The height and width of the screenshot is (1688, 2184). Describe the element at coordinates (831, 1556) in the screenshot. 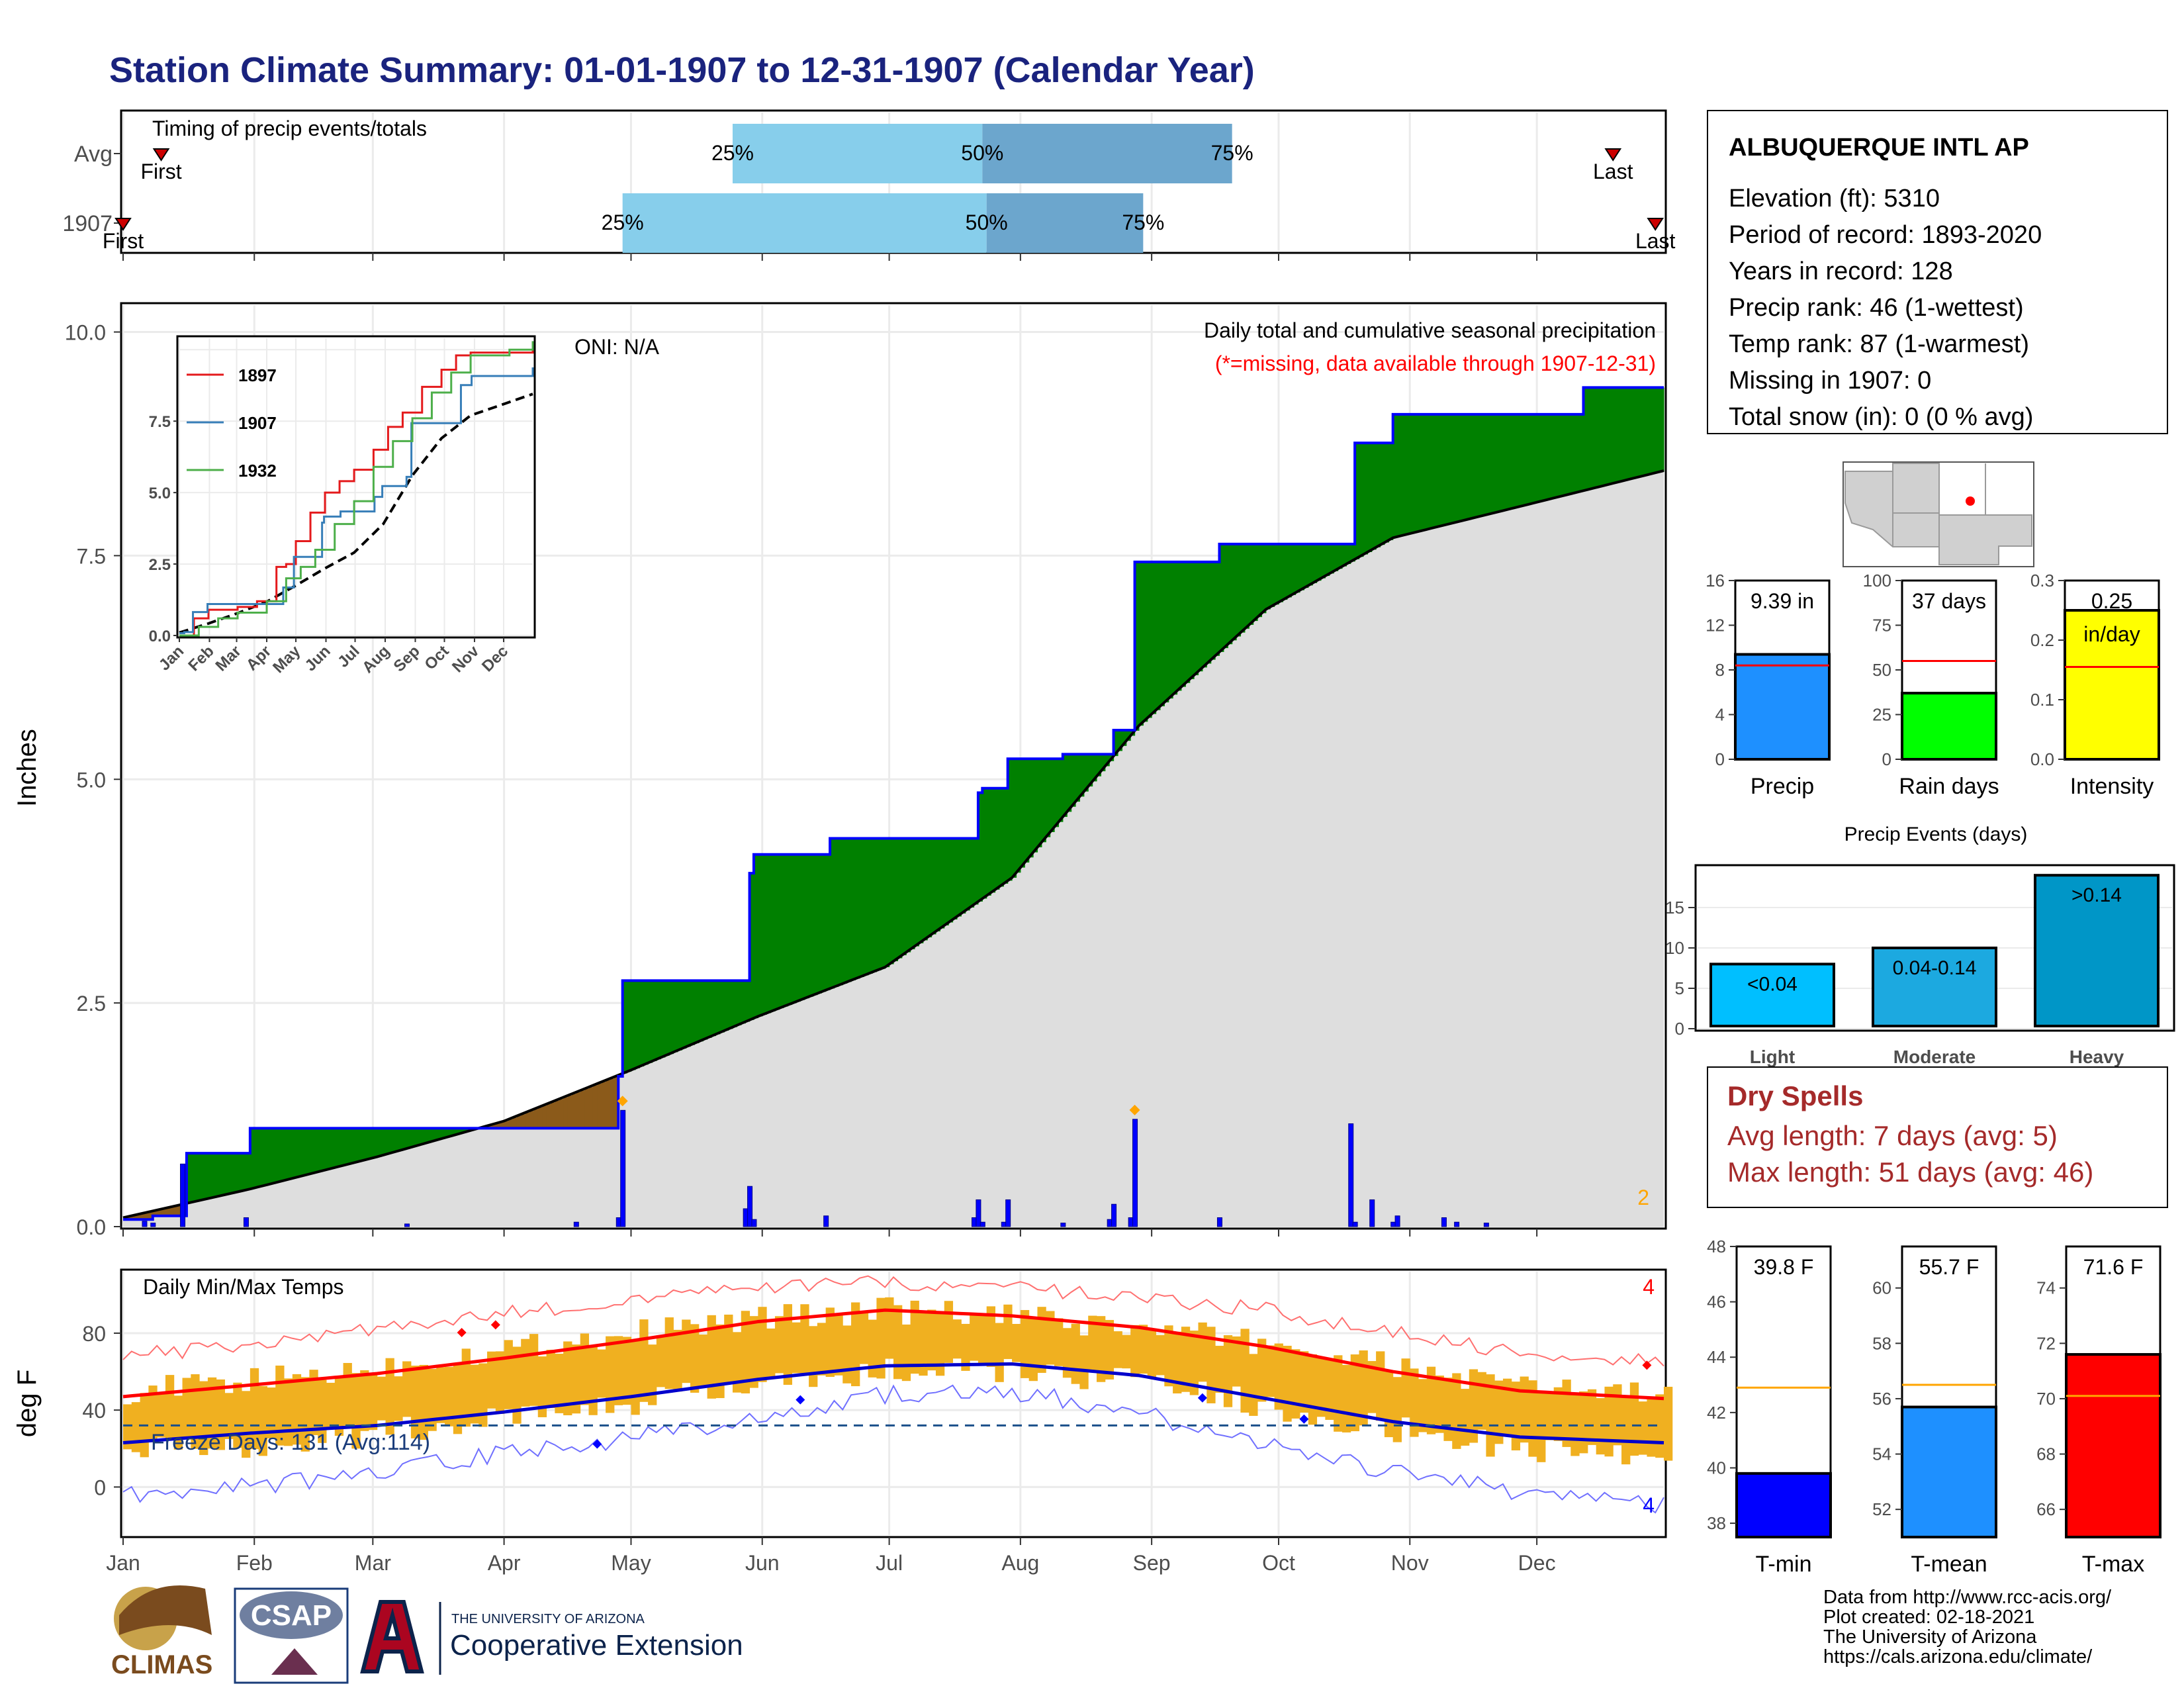

I see `month-axis: Jan Feb Mar Apr May Jun Jul Aug Sep Oct Nov Dec` at that location.